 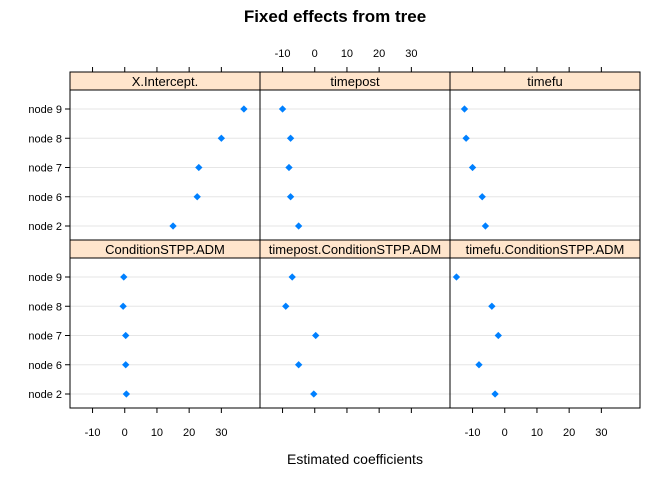 What do you see at coordinates (165, 249) in the screenshot?
I see `strip-label: ConditionSTPP.ADM` at bounding box center [165, 249].